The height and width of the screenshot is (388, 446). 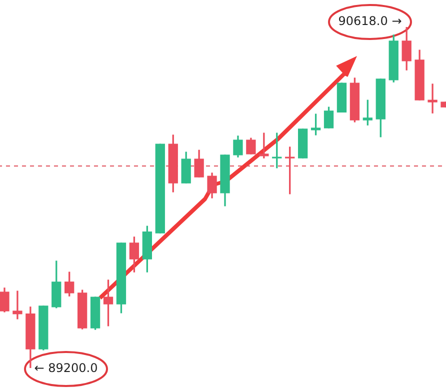 I want to click on annotation: 90618.0 →, so click(x=370, y=21).